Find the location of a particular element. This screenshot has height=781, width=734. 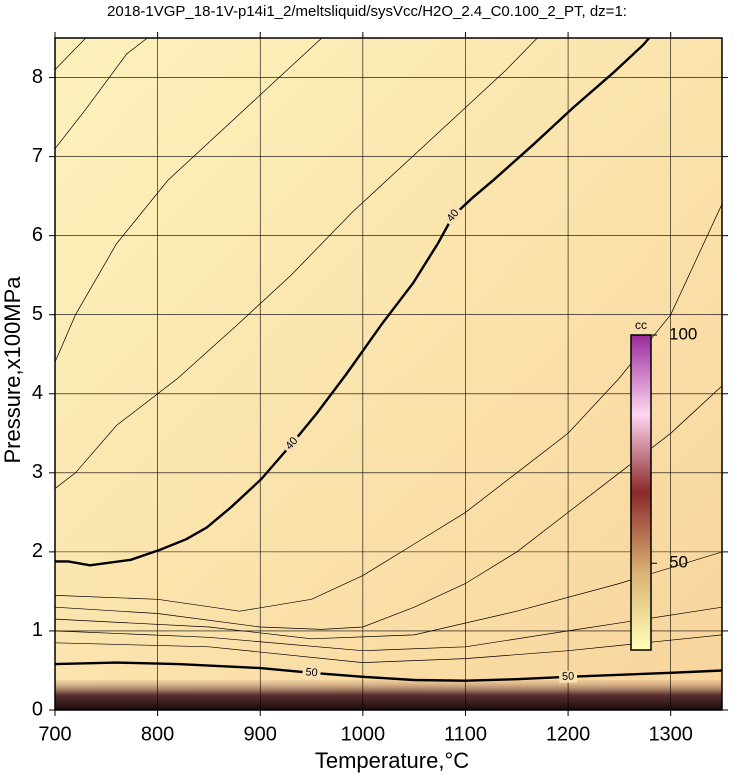

dense-contour-band is located at coordinates (388, 695).